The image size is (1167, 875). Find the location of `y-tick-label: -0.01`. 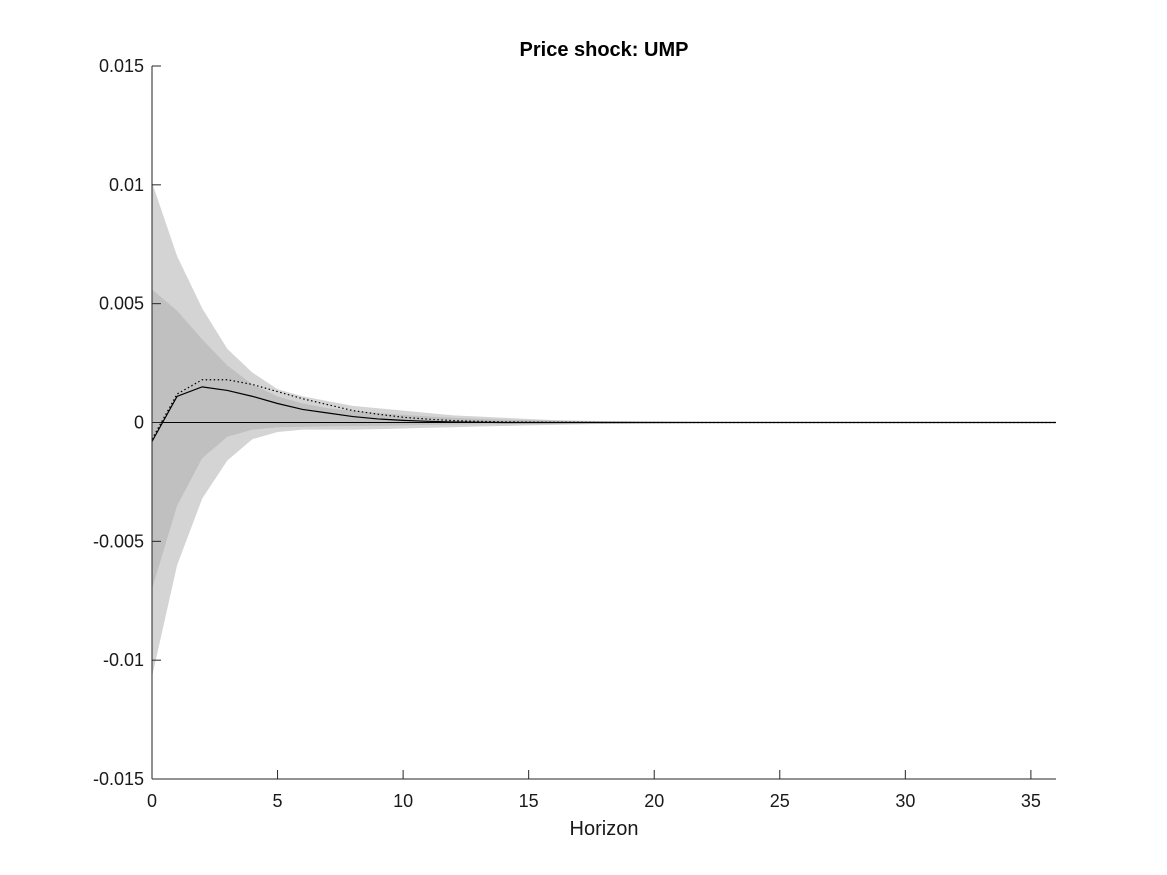

y-tick-label: -0.01 is located at coordinates (123, 660).